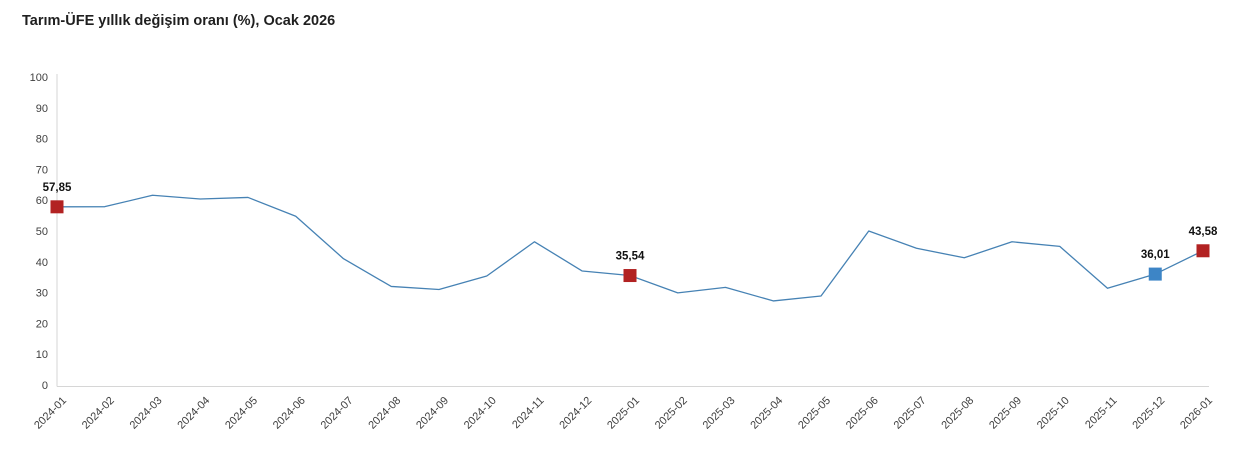 This screenshot has width=1238, height=458. Describe the element at coordinates (289, 413) in the screenshot. I see `x-tick-label: 2024-06` at that location.